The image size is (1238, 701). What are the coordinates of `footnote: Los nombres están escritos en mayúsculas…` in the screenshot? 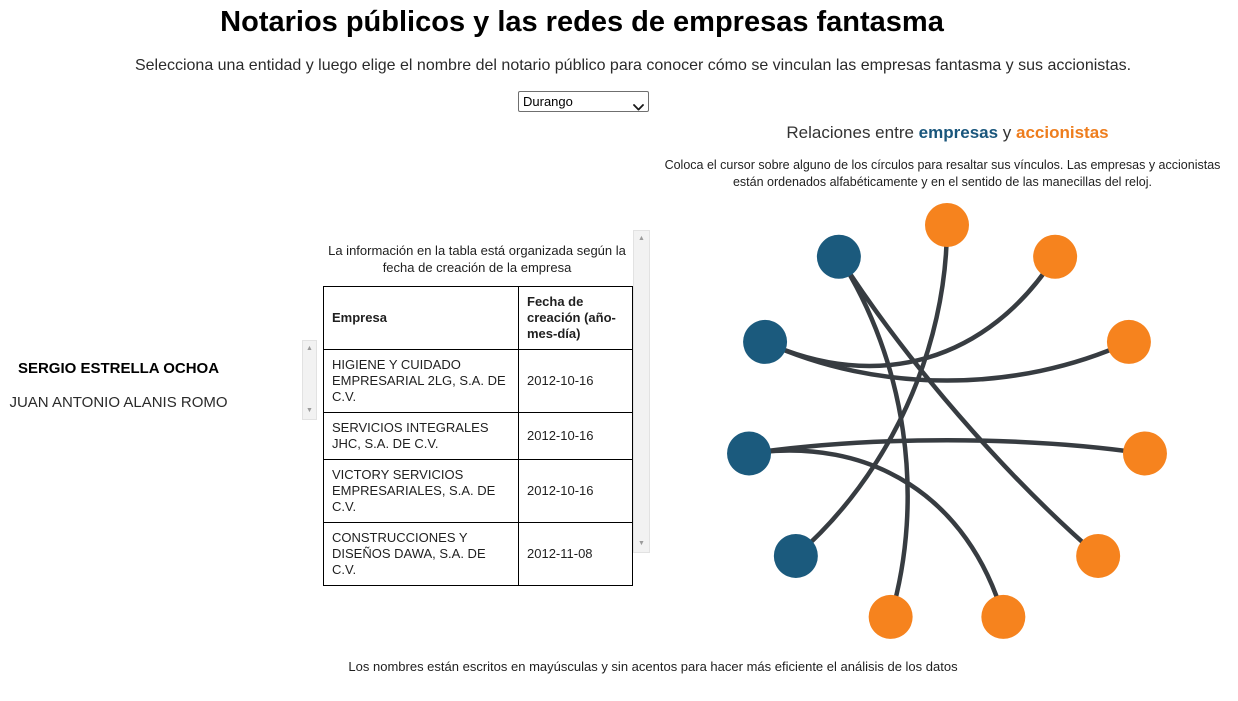 It's located at (653, 666).